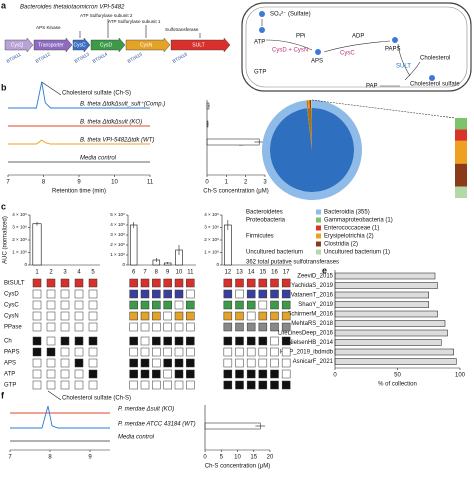  Describe the element at coordinates (435, 85) in the screenshot. I see `pathway-label: Cholesterol sulfate` at that location.